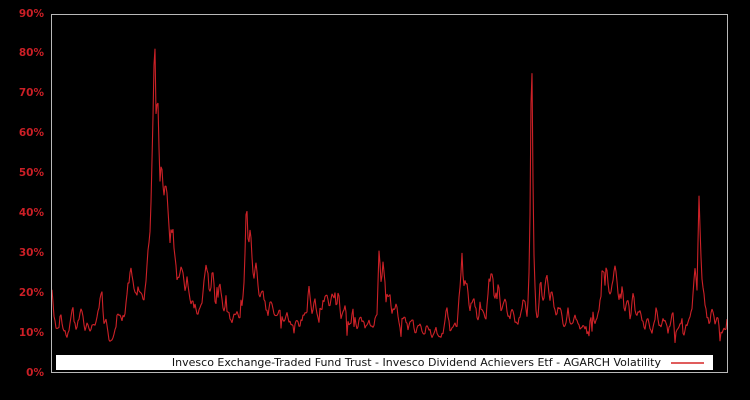 The image size is (750, 400). What do you see at coordinates (31, 332) in the screenshot?
I see `y-axis-tick-label: 10%` at bounding box center [31, 332].